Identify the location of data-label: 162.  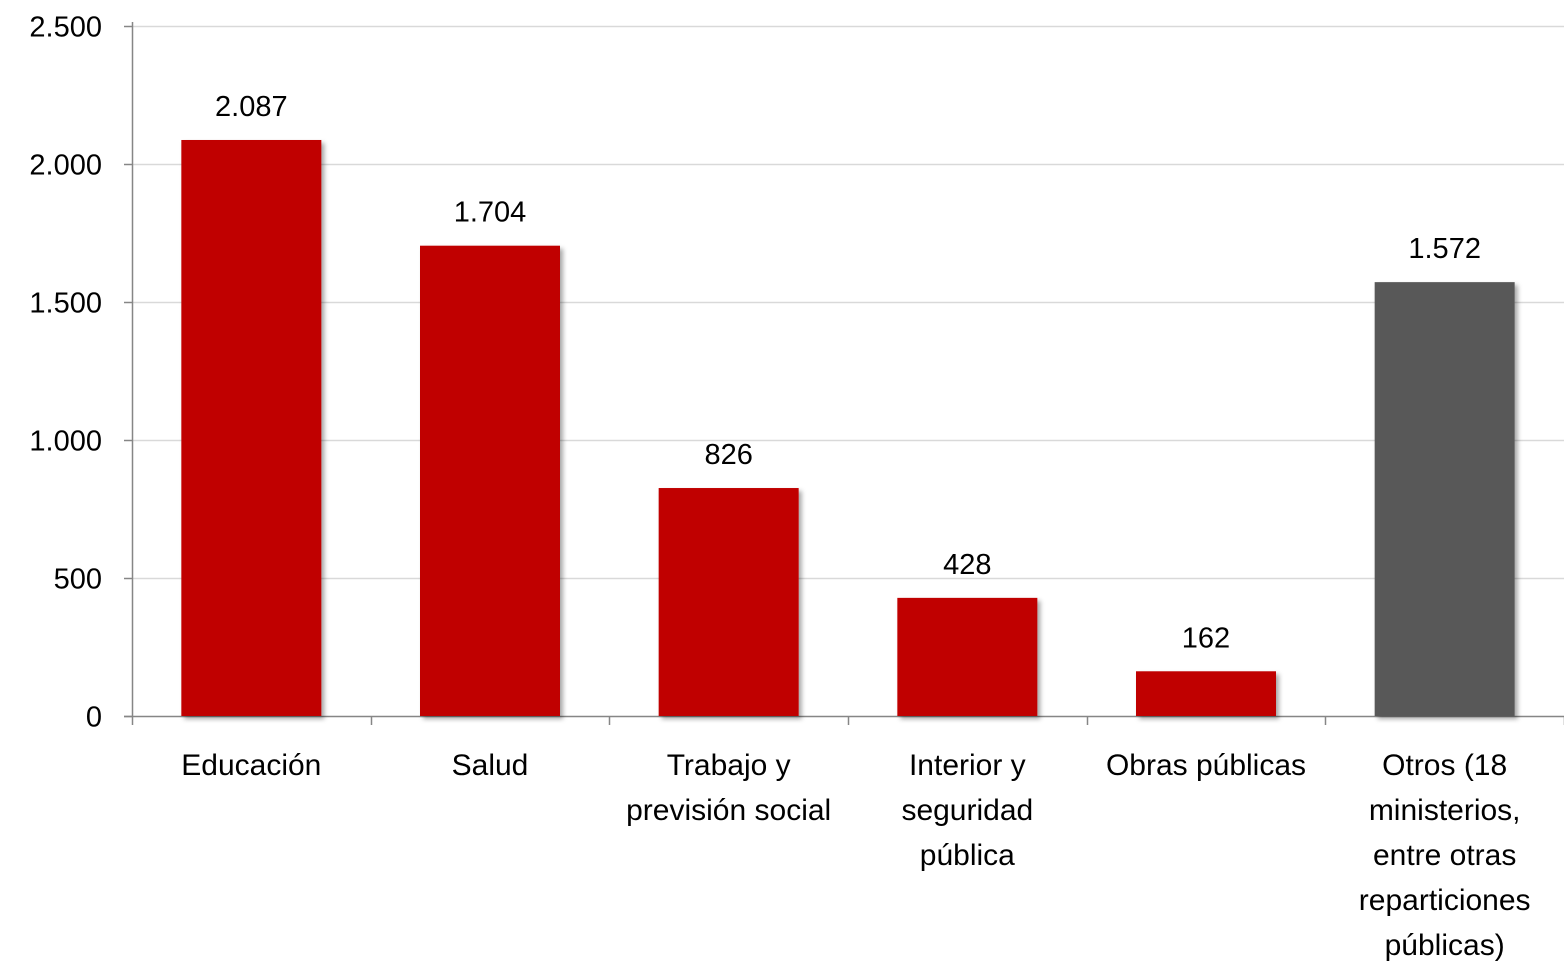
(1206, 638).